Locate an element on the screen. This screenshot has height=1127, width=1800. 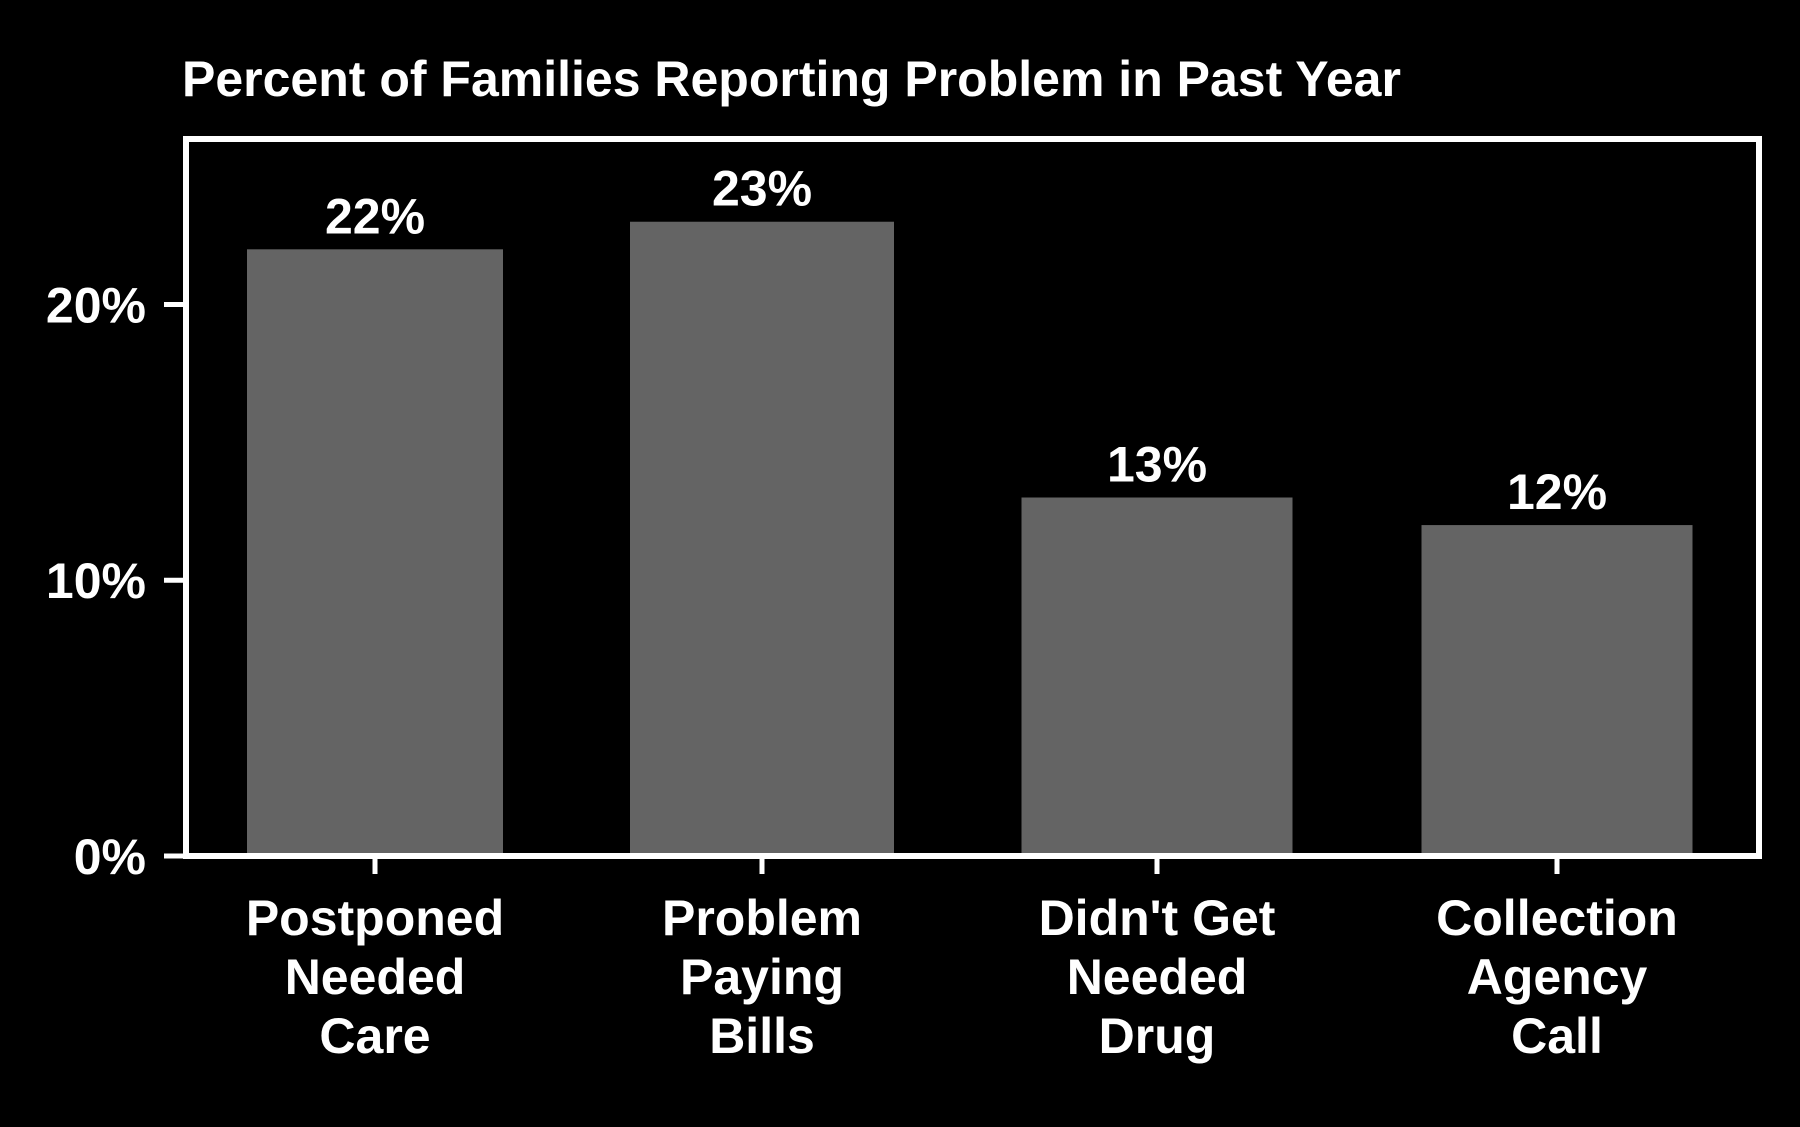
category-label-line: Call is located at coordinates (1557, 1036).